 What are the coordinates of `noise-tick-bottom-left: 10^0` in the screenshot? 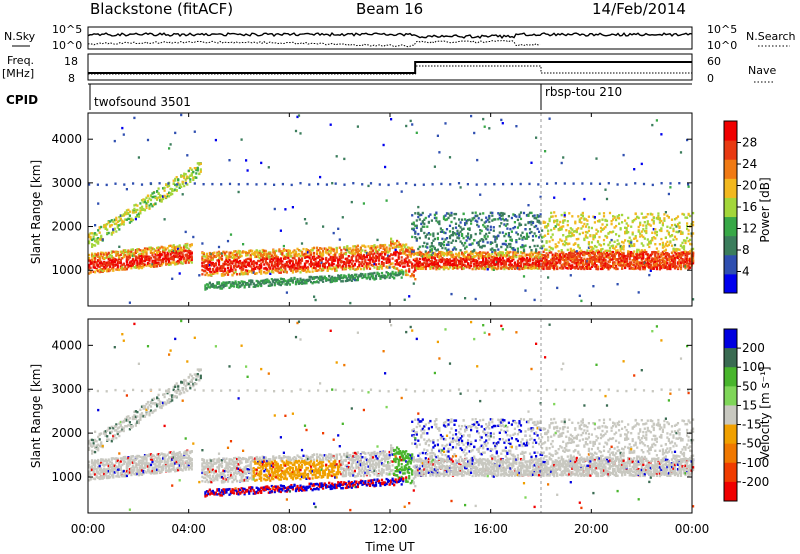 It's located at (67, 45).